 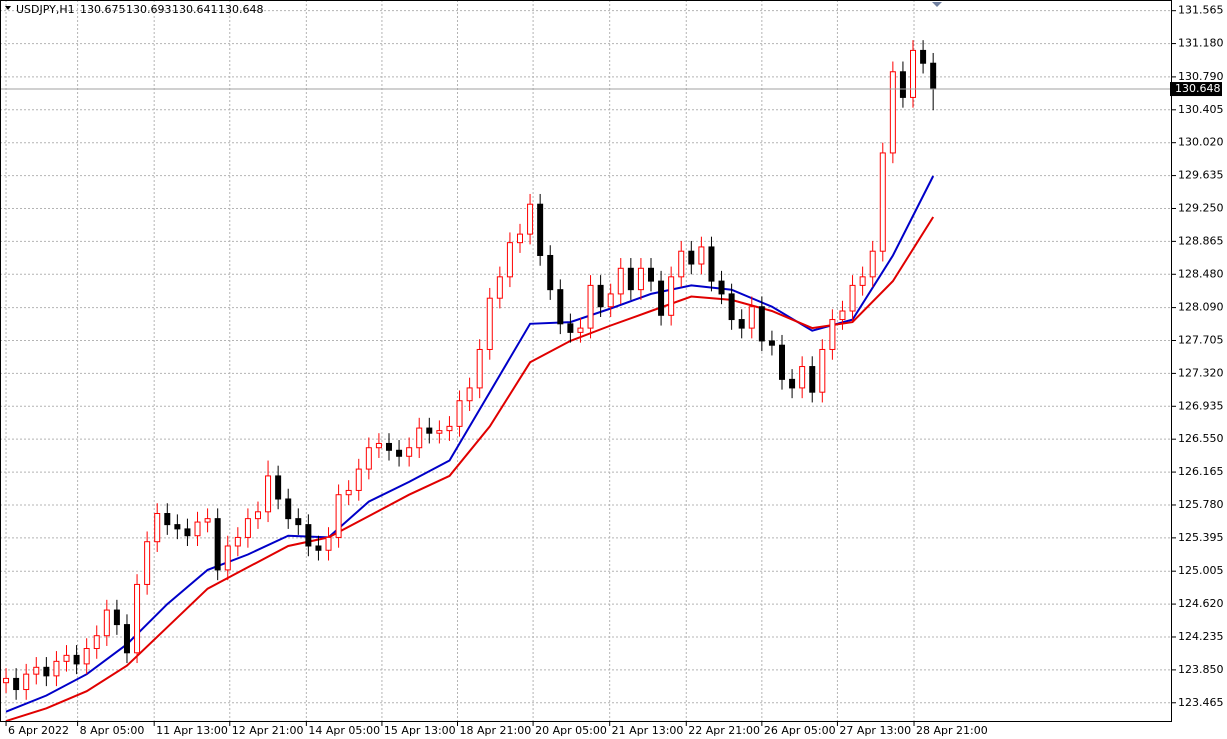 I want to click on ohlc-value: 130.693, so click(x=149, y=9).